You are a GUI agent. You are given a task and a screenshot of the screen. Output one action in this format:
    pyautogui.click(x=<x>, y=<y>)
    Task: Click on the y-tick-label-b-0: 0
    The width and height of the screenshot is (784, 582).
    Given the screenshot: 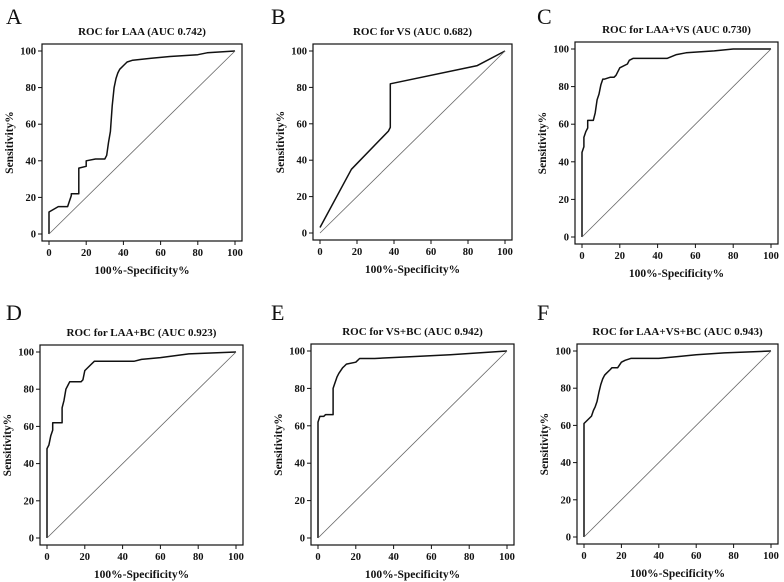 What is the action you would take?
    pyautogui.click(x=304, y=234)
    